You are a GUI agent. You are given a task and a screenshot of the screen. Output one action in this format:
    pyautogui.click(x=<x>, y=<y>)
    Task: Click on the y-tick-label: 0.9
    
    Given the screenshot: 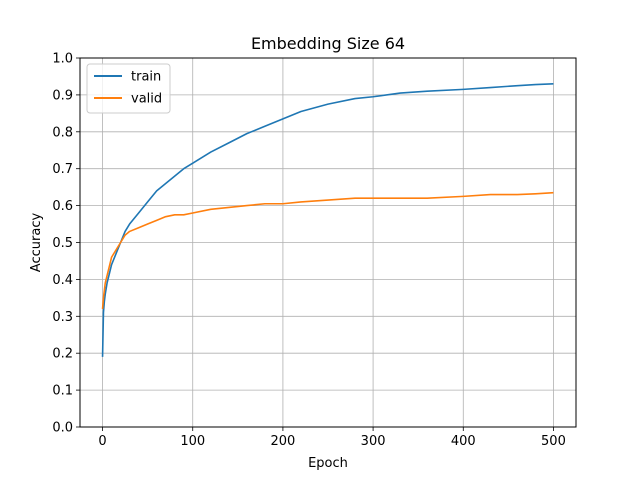 What is the action you would take?
    pyautogui.click(x=62, y=95)
    